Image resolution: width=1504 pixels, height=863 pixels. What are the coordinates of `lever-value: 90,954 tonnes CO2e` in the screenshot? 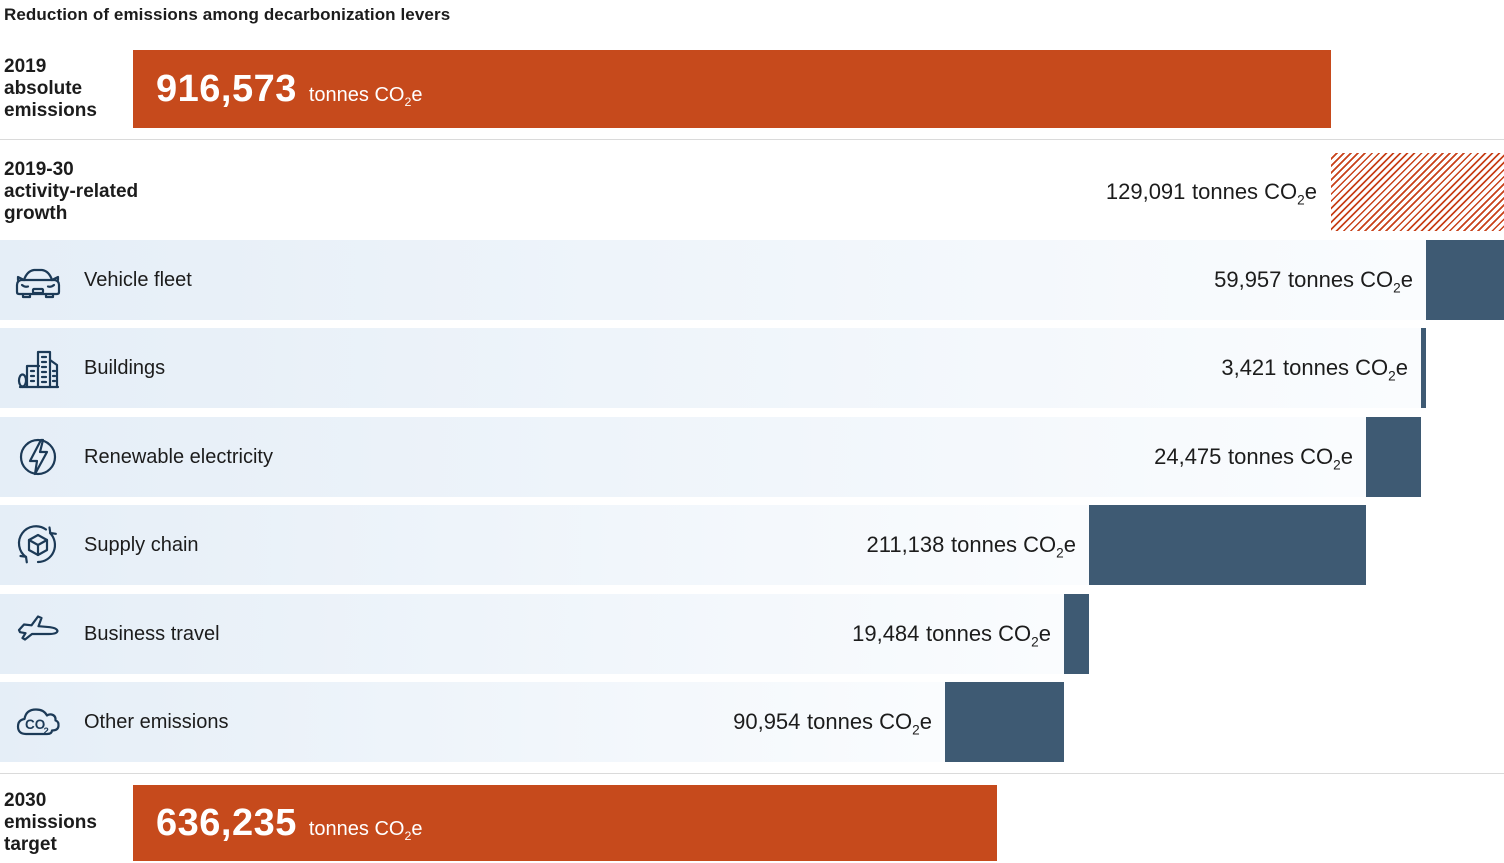 It's located at (832, 723).